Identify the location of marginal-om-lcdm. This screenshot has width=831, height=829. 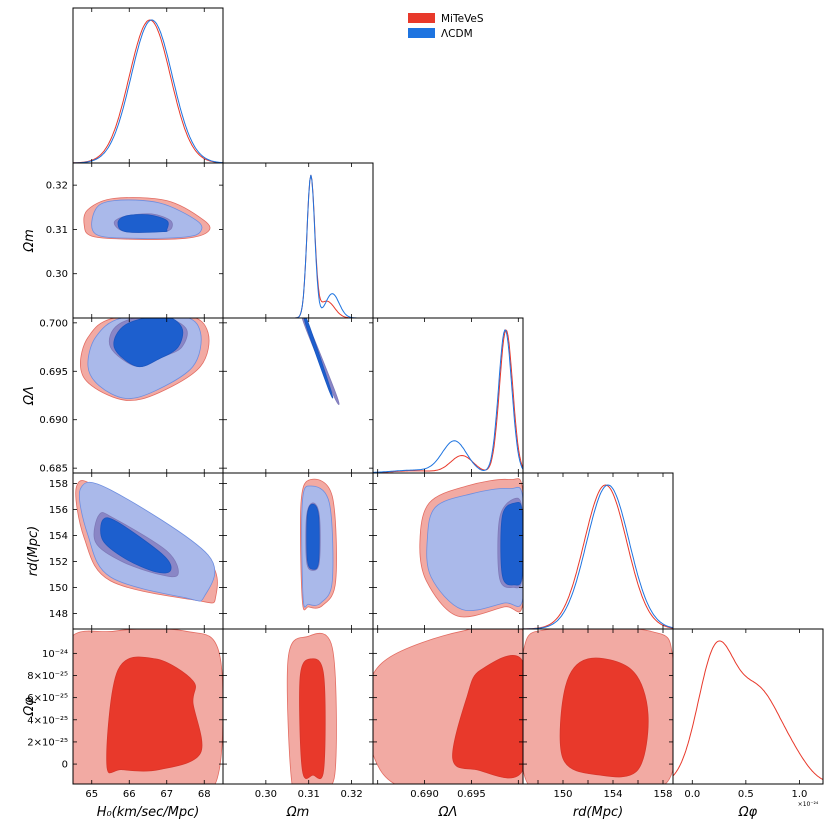
(298, 246).